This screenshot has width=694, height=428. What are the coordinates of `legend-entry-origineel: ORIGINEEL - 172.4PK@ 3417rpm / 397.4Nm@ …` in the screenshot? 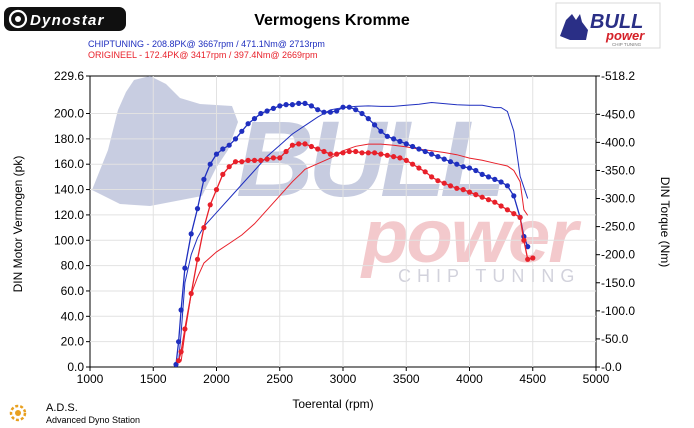 It's located at (203, 55).